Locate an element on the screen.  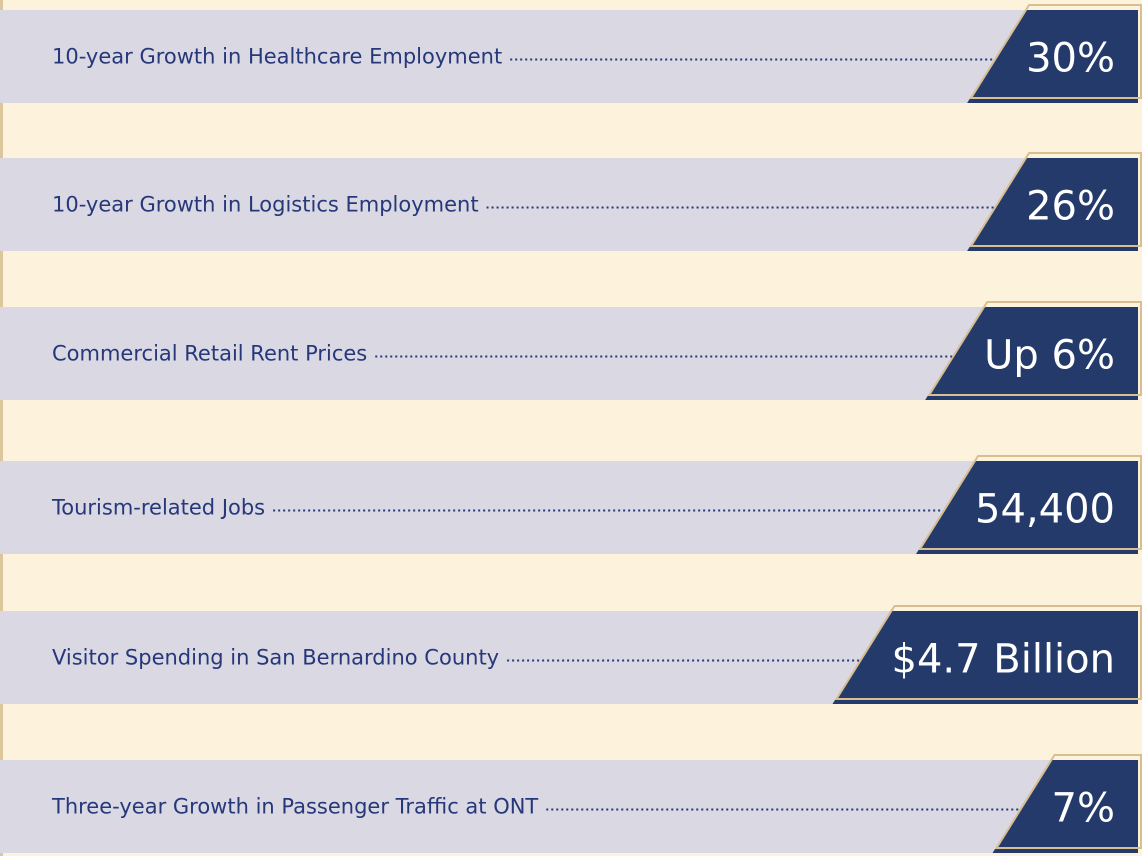
row-value: Up 6% is located at coordinates (1049, 356).